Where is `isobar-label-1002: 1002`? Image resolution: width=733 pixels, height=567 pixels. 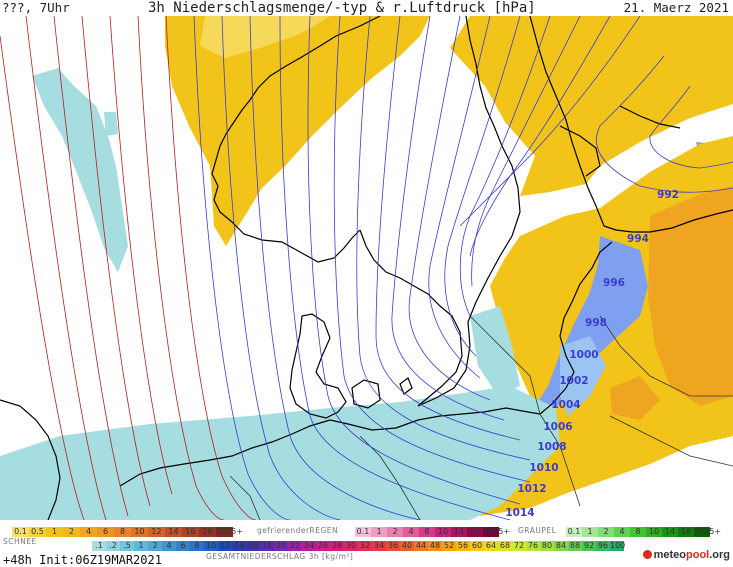
isobar-label-1002: 1002 is located at coordinates (573, 381).